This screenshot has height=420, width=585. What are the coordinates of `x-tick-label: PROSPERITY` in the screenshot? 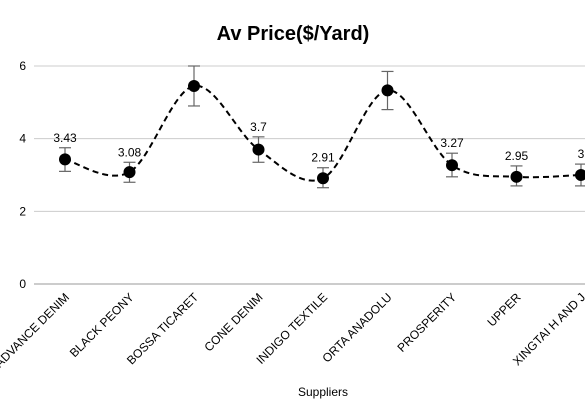 It's located at (427, 322).